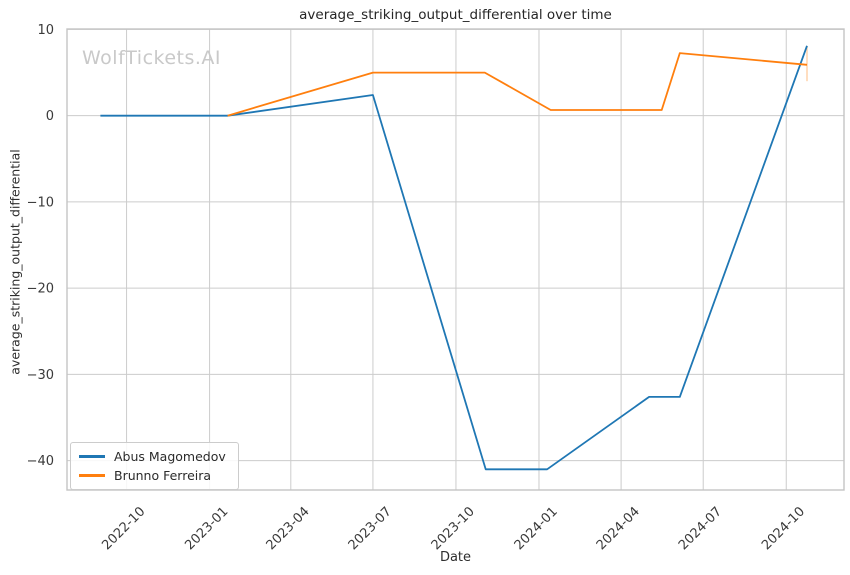  What do you see at coordinates (455, 557) in the screenshot?
I see `x-axis-label: Date` at bounding box center [455, 557].